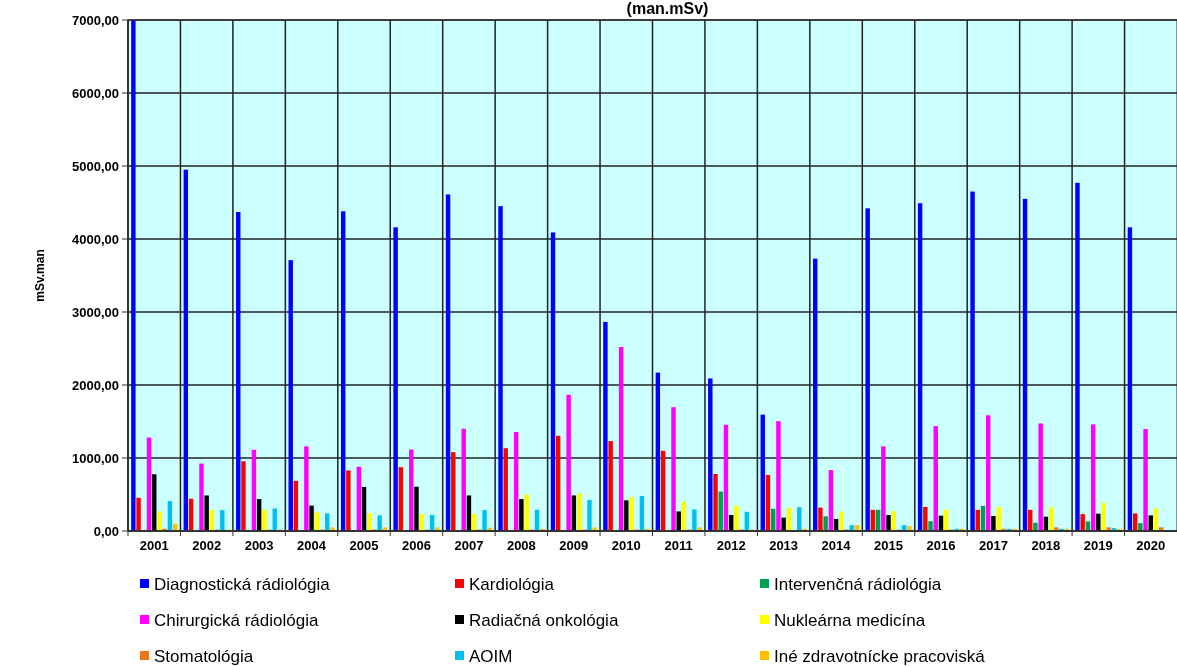 Image resolution: width=1177 pixels, height=666 pixels. I want to click on legend-label: Iné zdravotnícke pracoviská, so click(880, 656).